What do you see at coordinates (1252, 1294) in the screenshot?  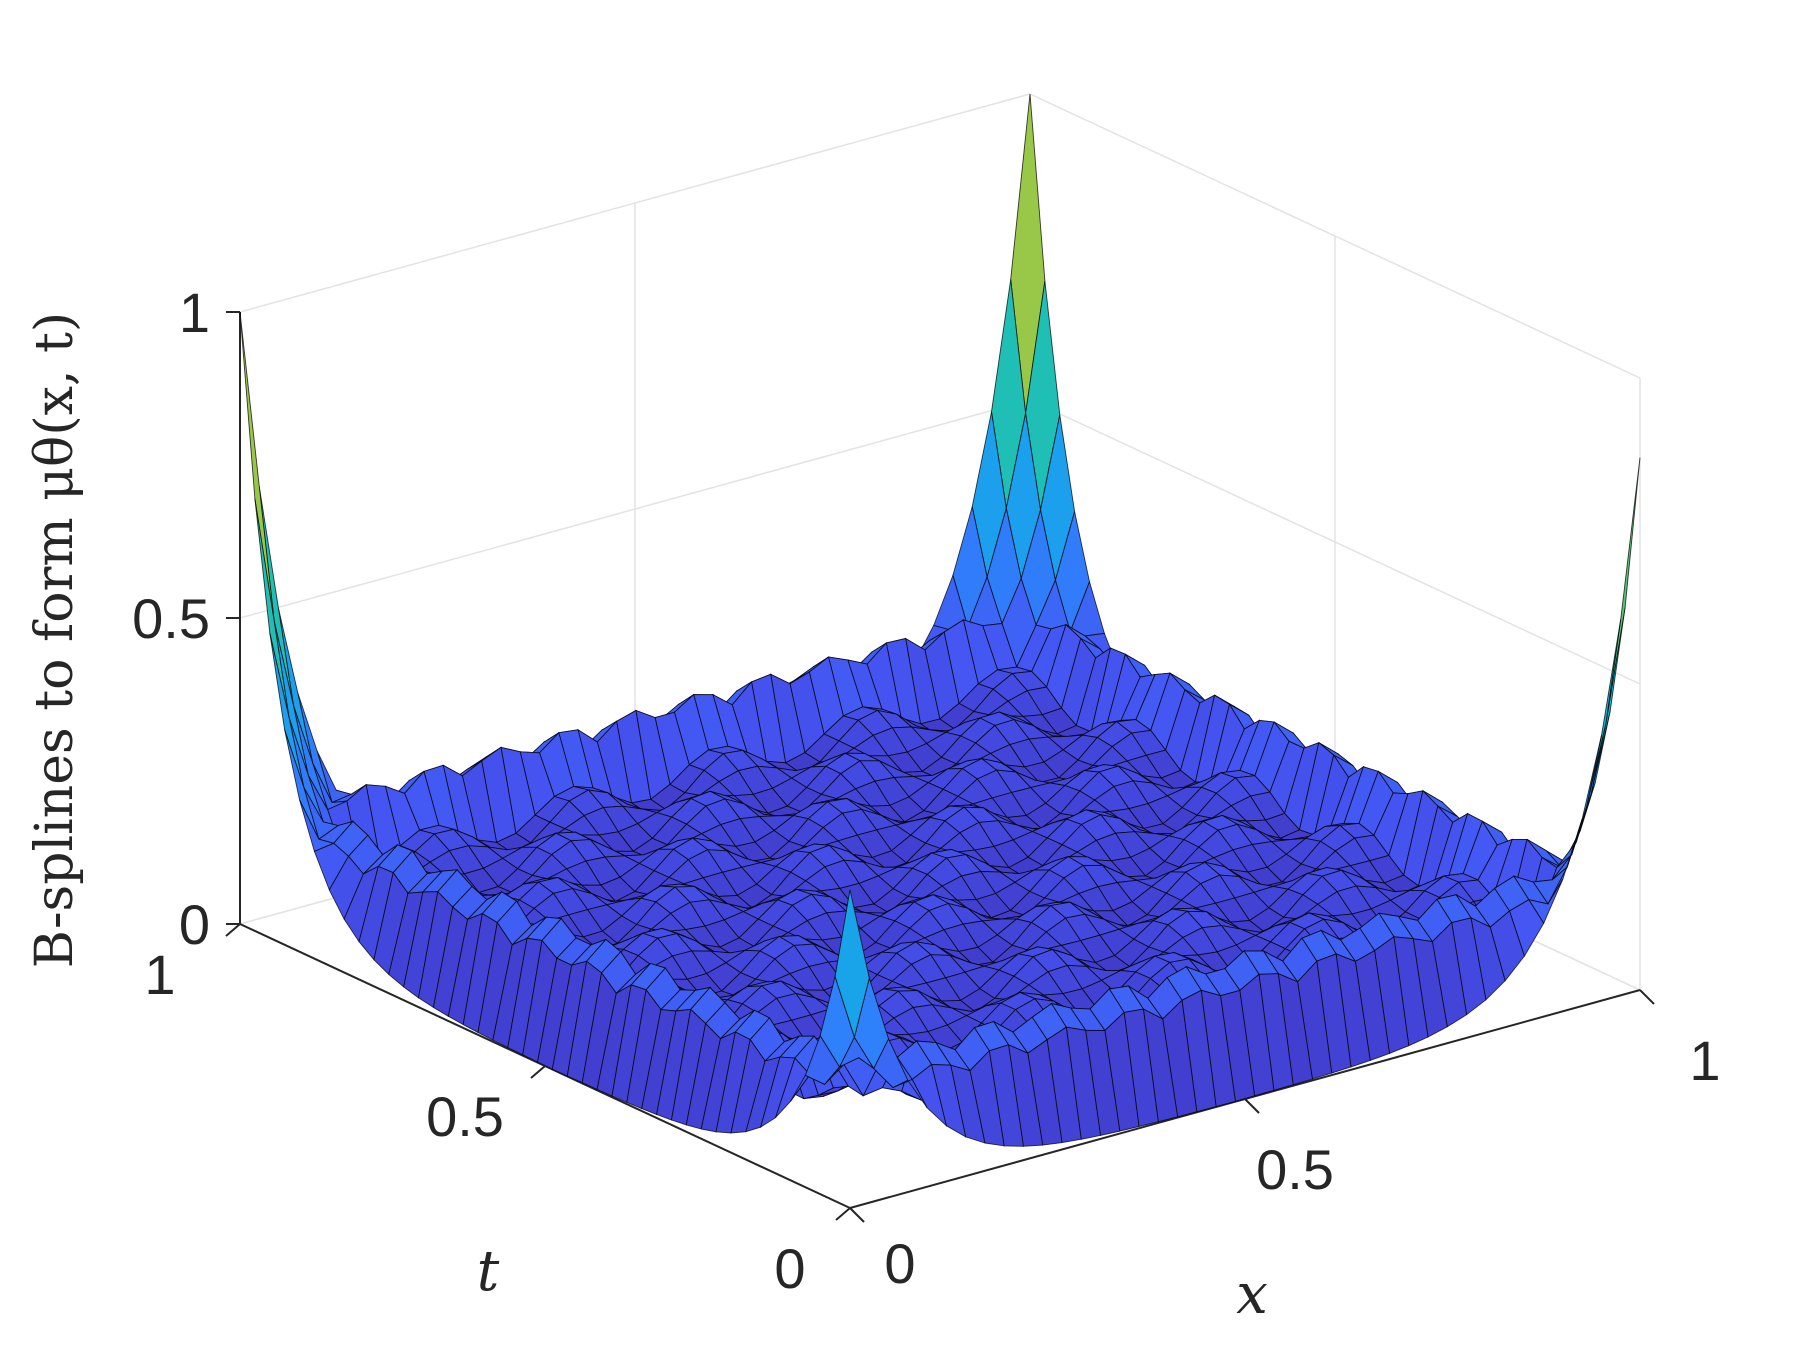 I see `x-axis-label: x` at bounding box center [1252, 1294].